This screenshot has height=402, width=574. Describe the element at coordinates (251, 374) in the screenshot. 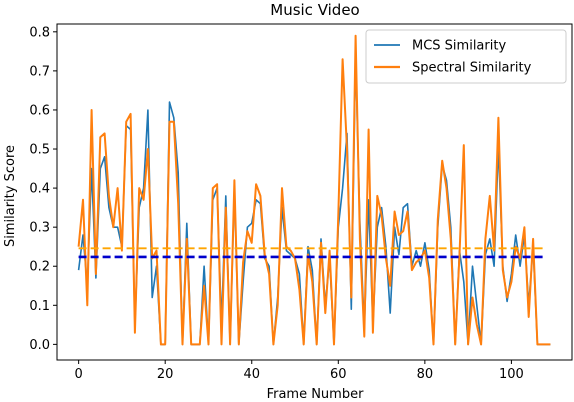

I see `x-tick-label: 40` at that location.